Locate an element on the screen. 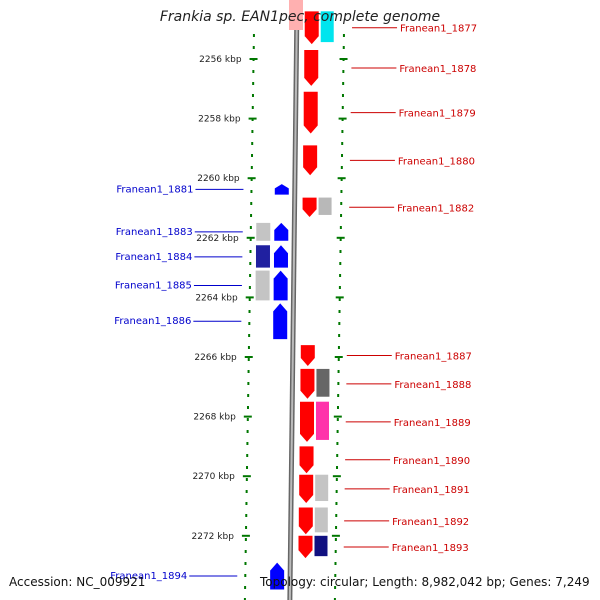 The height and width of the screenshot is (600, 600). ruler-label: 2270 kbp is located at coordinates (213, 477).